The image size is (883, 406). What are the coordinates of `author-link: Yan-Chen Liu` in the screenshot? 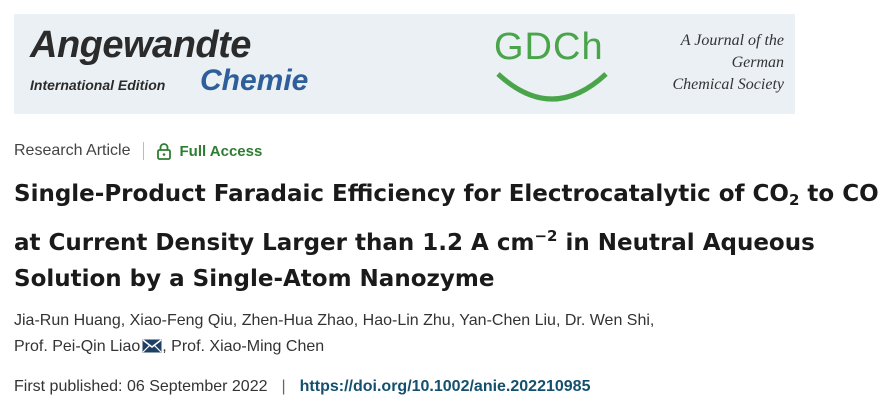 It's located at (507, 320).